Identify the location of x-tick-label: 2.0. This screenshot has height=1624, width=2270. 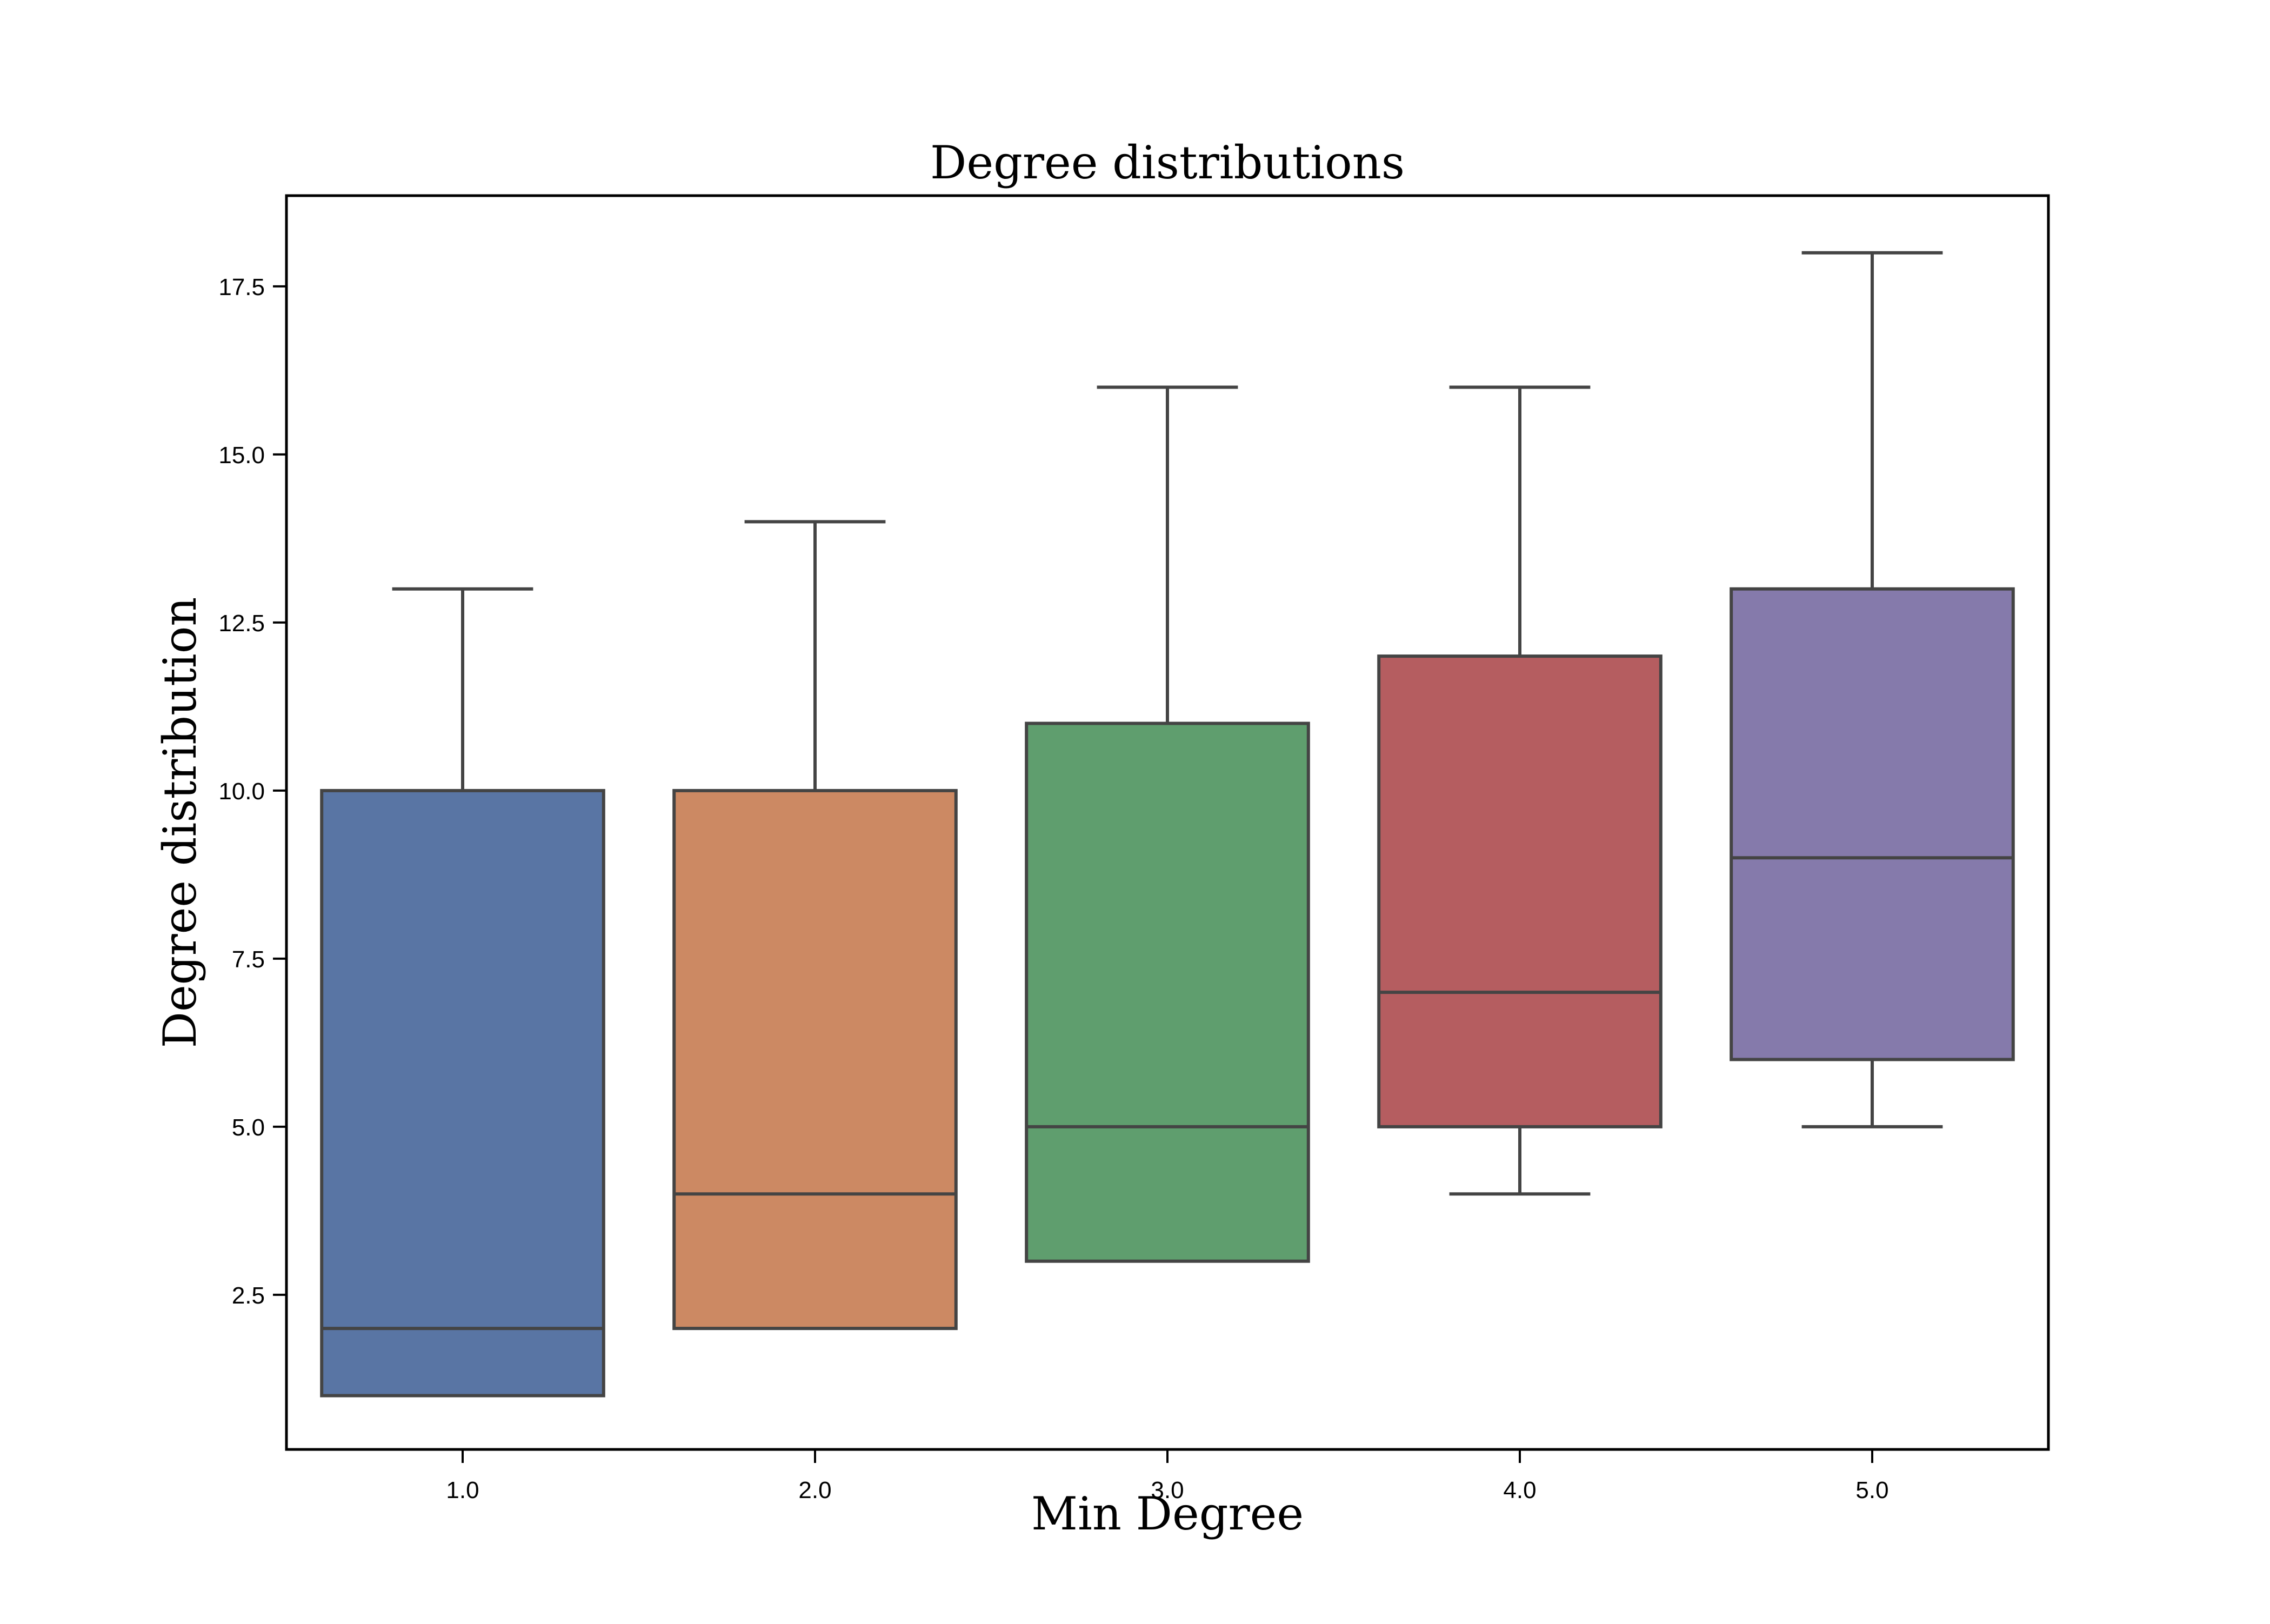
(814, 1490).